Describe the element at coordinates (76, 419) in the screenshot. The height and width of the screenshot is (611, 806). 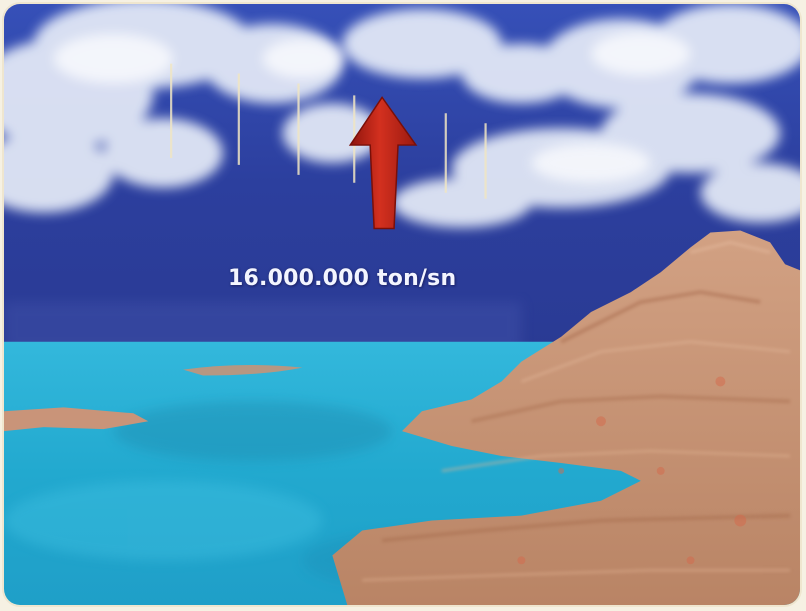
I see `left-shore` at that location.